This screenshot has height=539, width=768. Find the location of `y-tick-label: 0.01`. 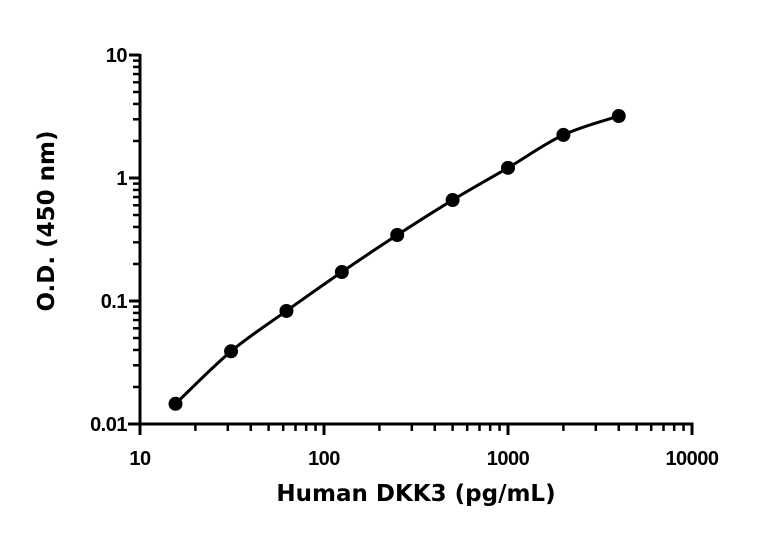

y-tick-label: 0.01 is located at coordinates (108, 425).